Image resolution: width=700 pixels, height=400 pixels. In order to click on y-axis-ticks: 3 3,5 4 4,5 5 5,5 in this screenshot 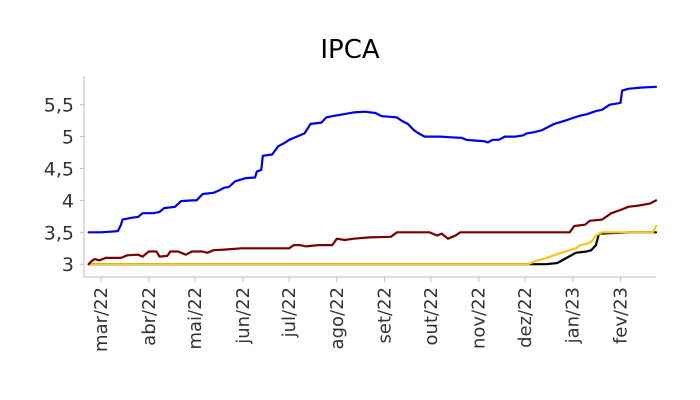, I will do `click(64, 185)`.